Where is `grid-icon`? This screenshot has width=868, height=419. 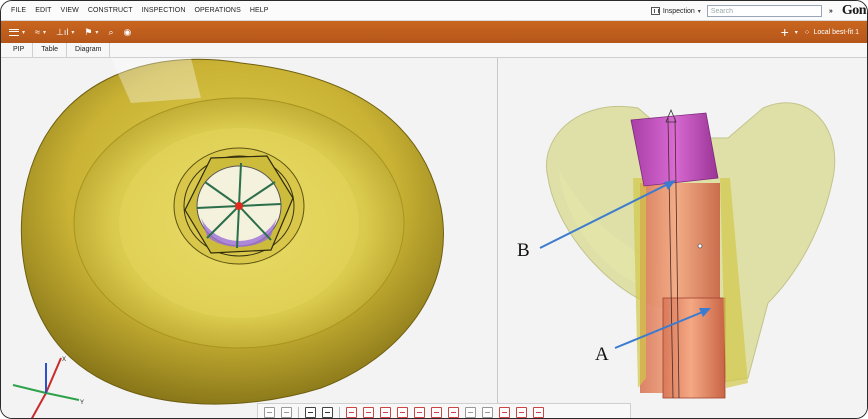
grid-icon is located at coordinates (470, 412).